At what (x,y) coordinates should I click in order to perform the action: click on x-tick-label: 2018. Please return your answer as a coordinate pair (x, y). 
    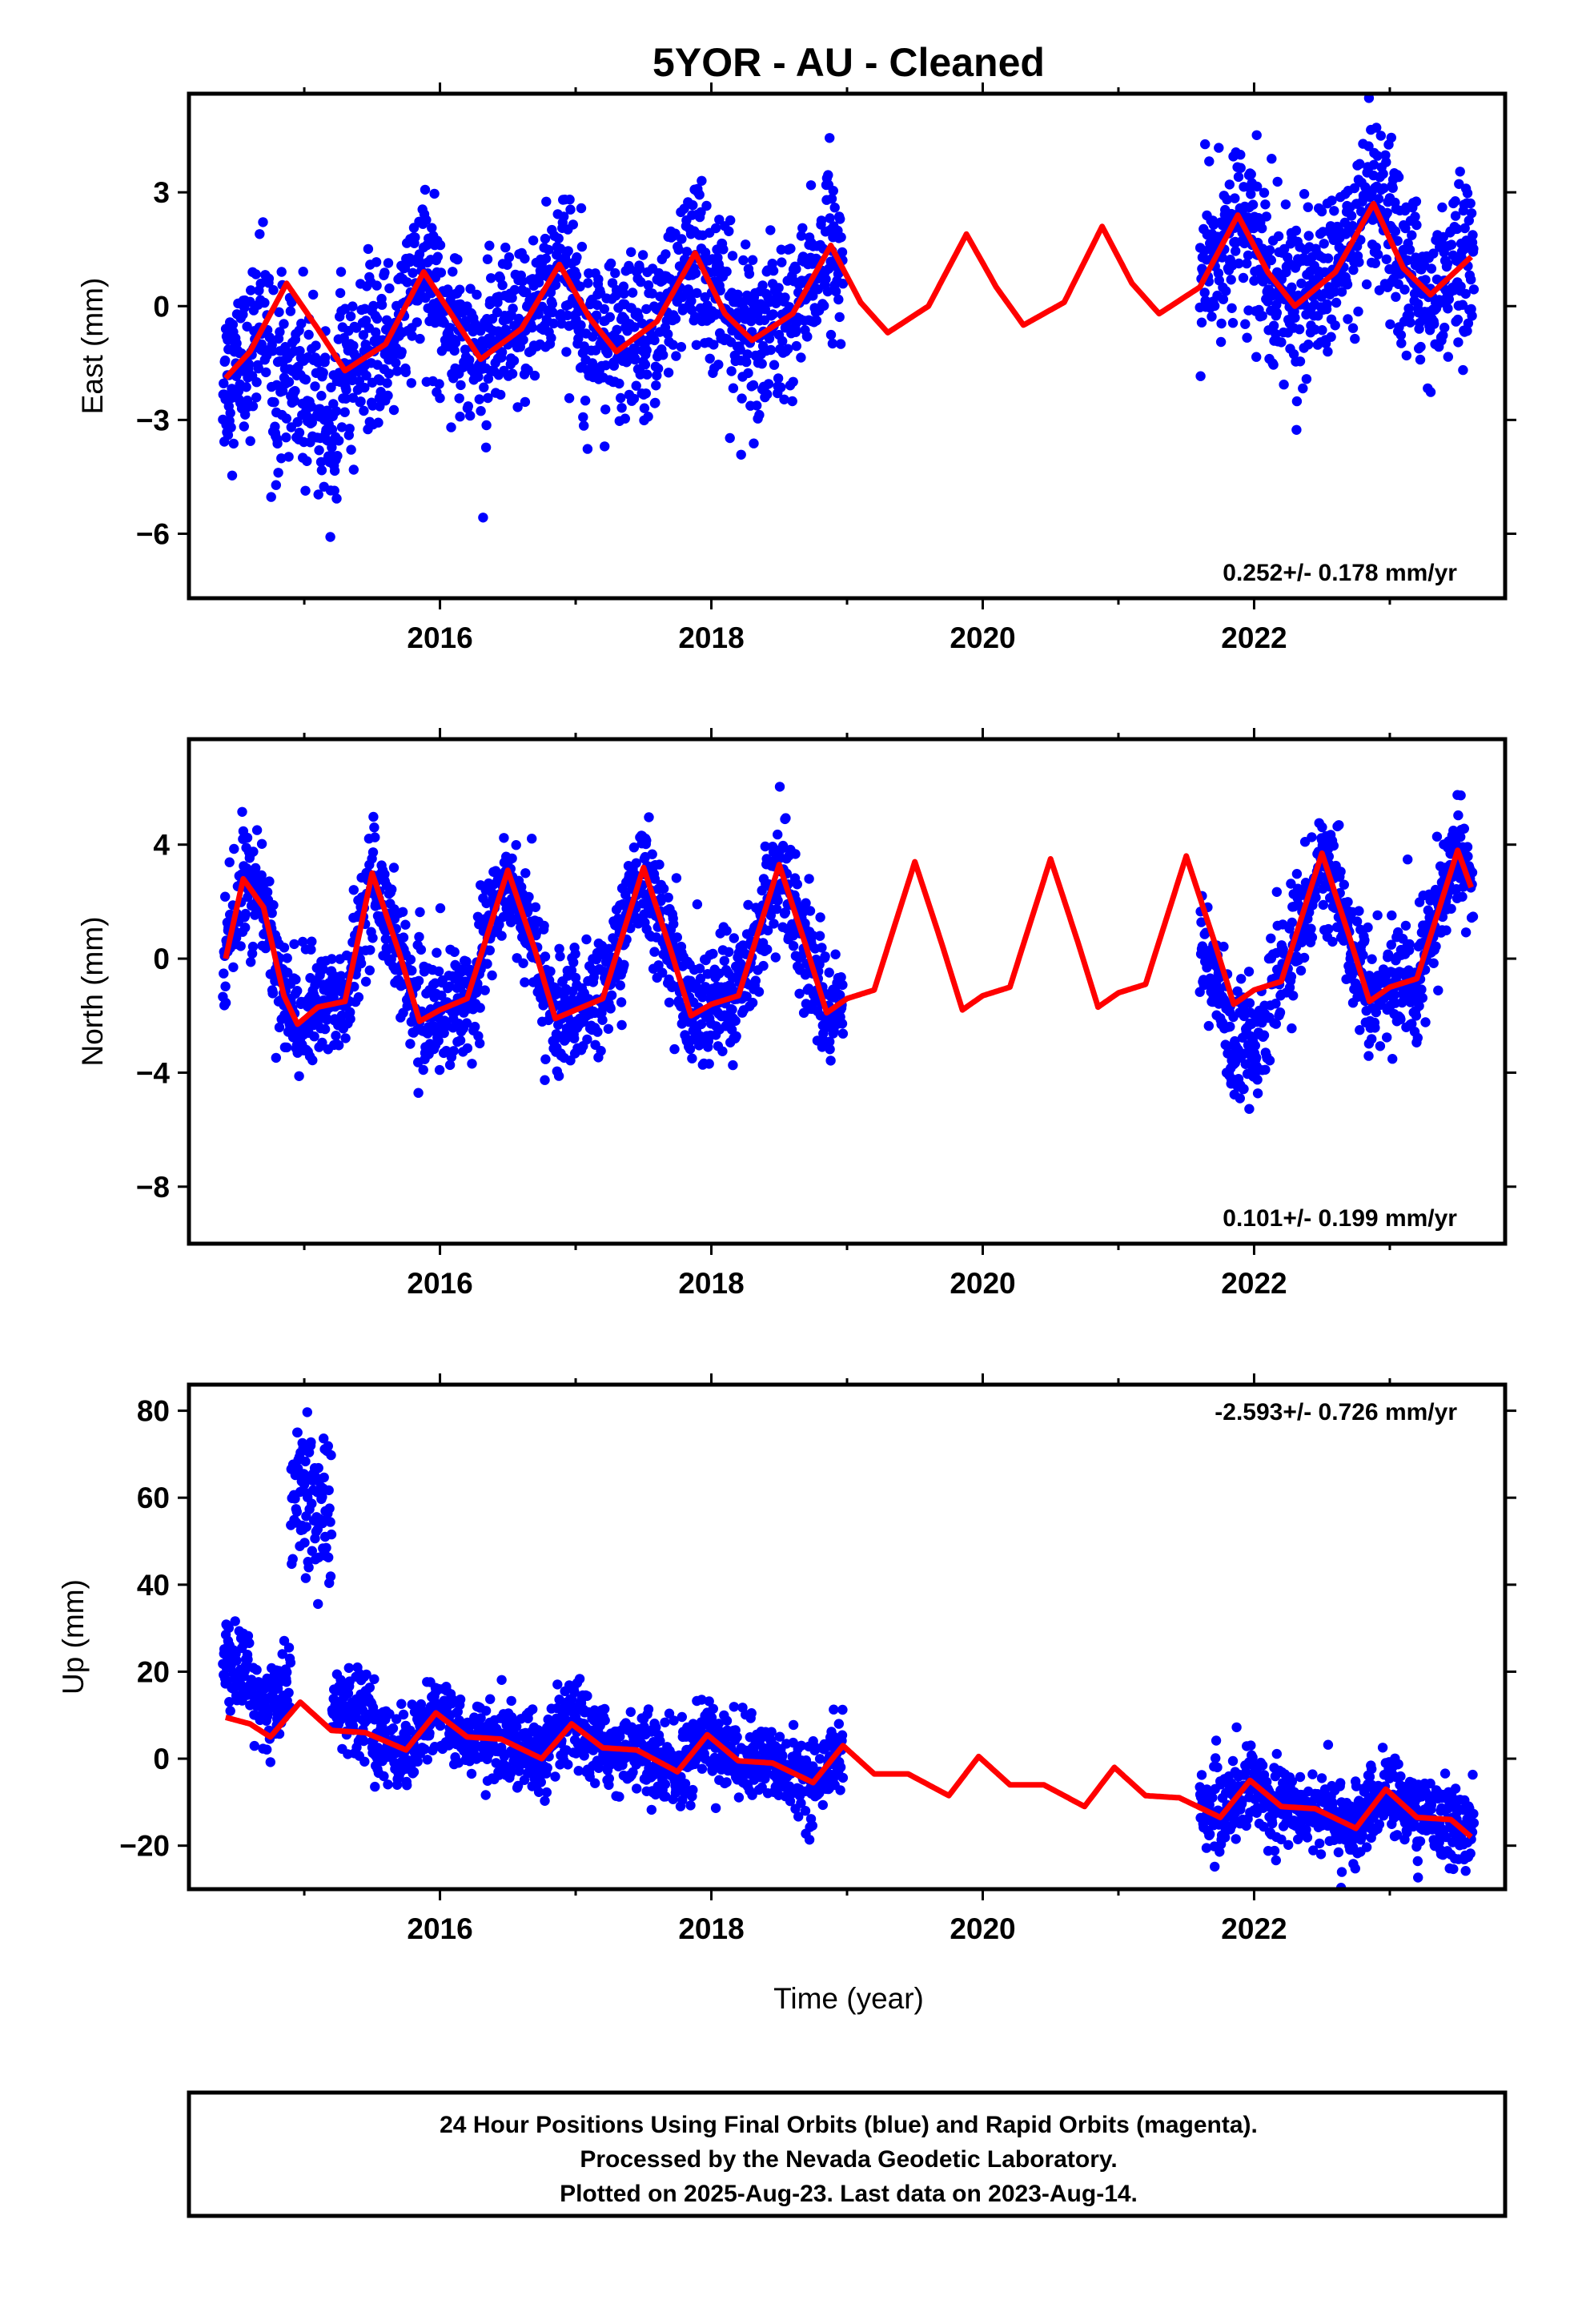
    Looking at the image, I should click on (711, 637).